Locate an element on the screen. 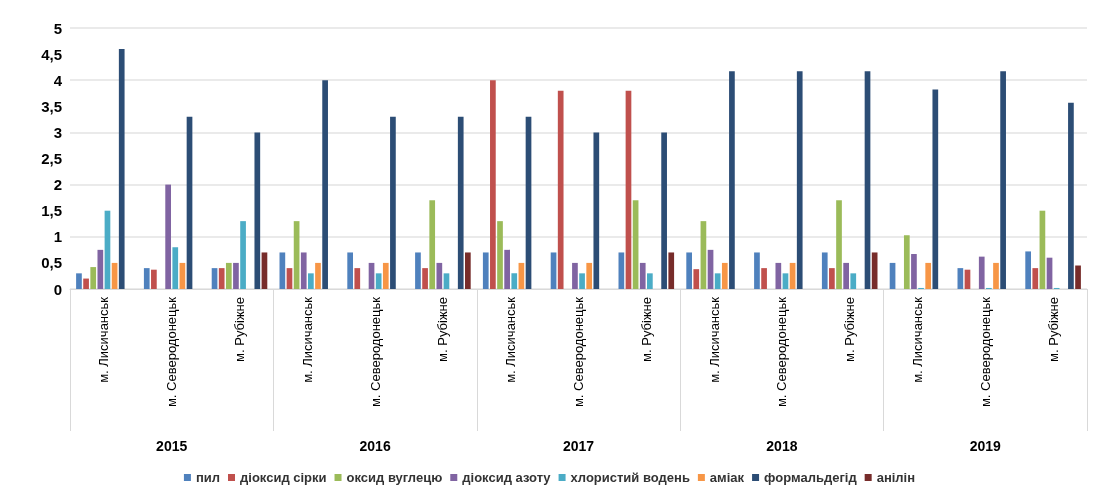 This screenshot has height=497, width=1099. y-tick-label: 1 is located at coordinates (57, 237).